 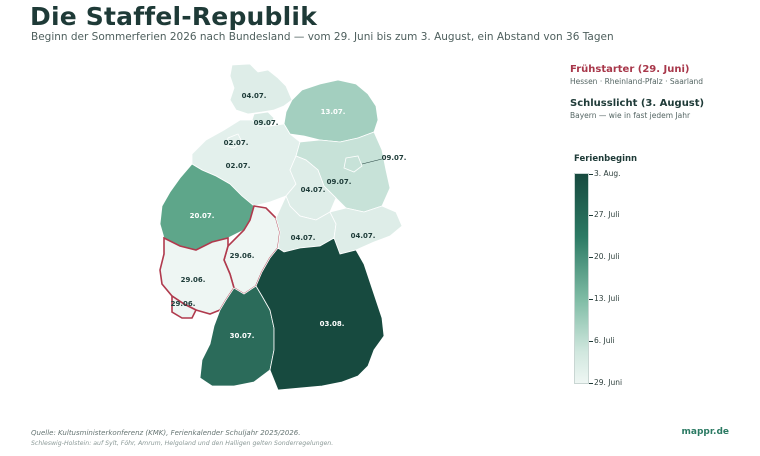 What do you see at coordinates (607, 214) in the screenshot?
I see `legend-label: 27. Juli` at bounding box center [607, 214].